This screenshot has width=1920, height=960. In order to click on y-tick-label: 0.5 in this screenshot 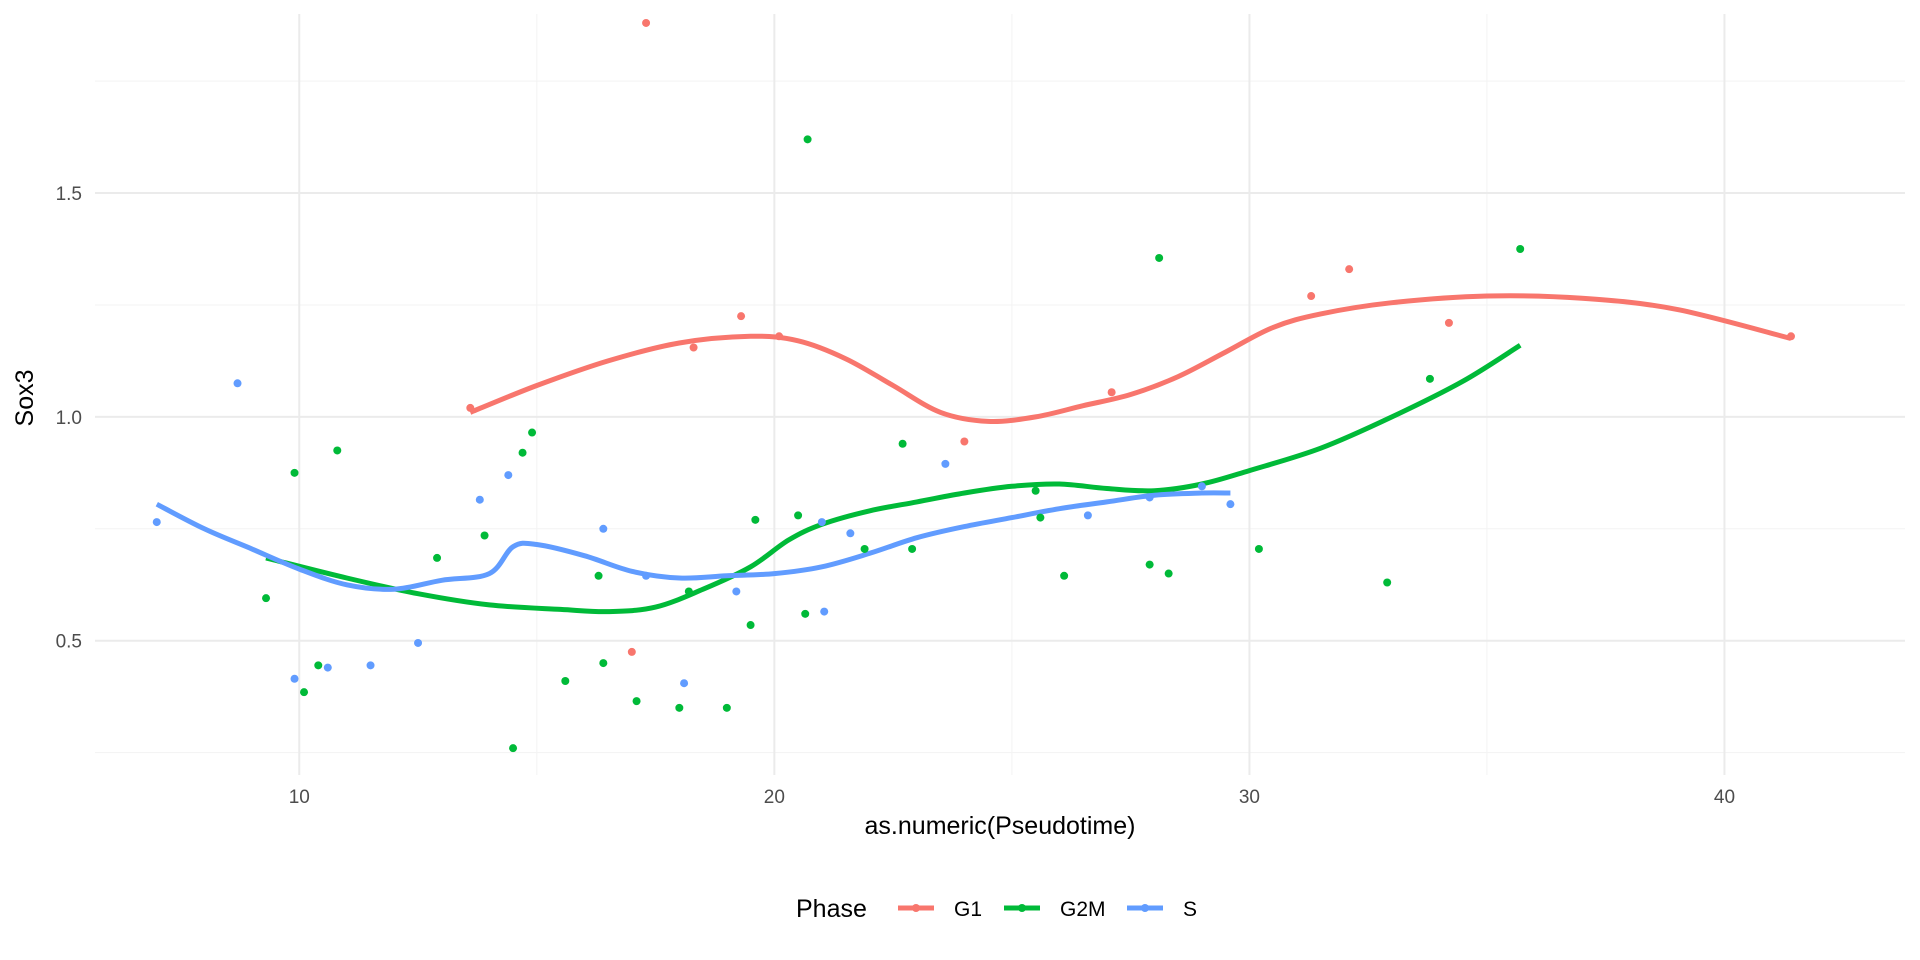, I will do `click(69, 642)`.